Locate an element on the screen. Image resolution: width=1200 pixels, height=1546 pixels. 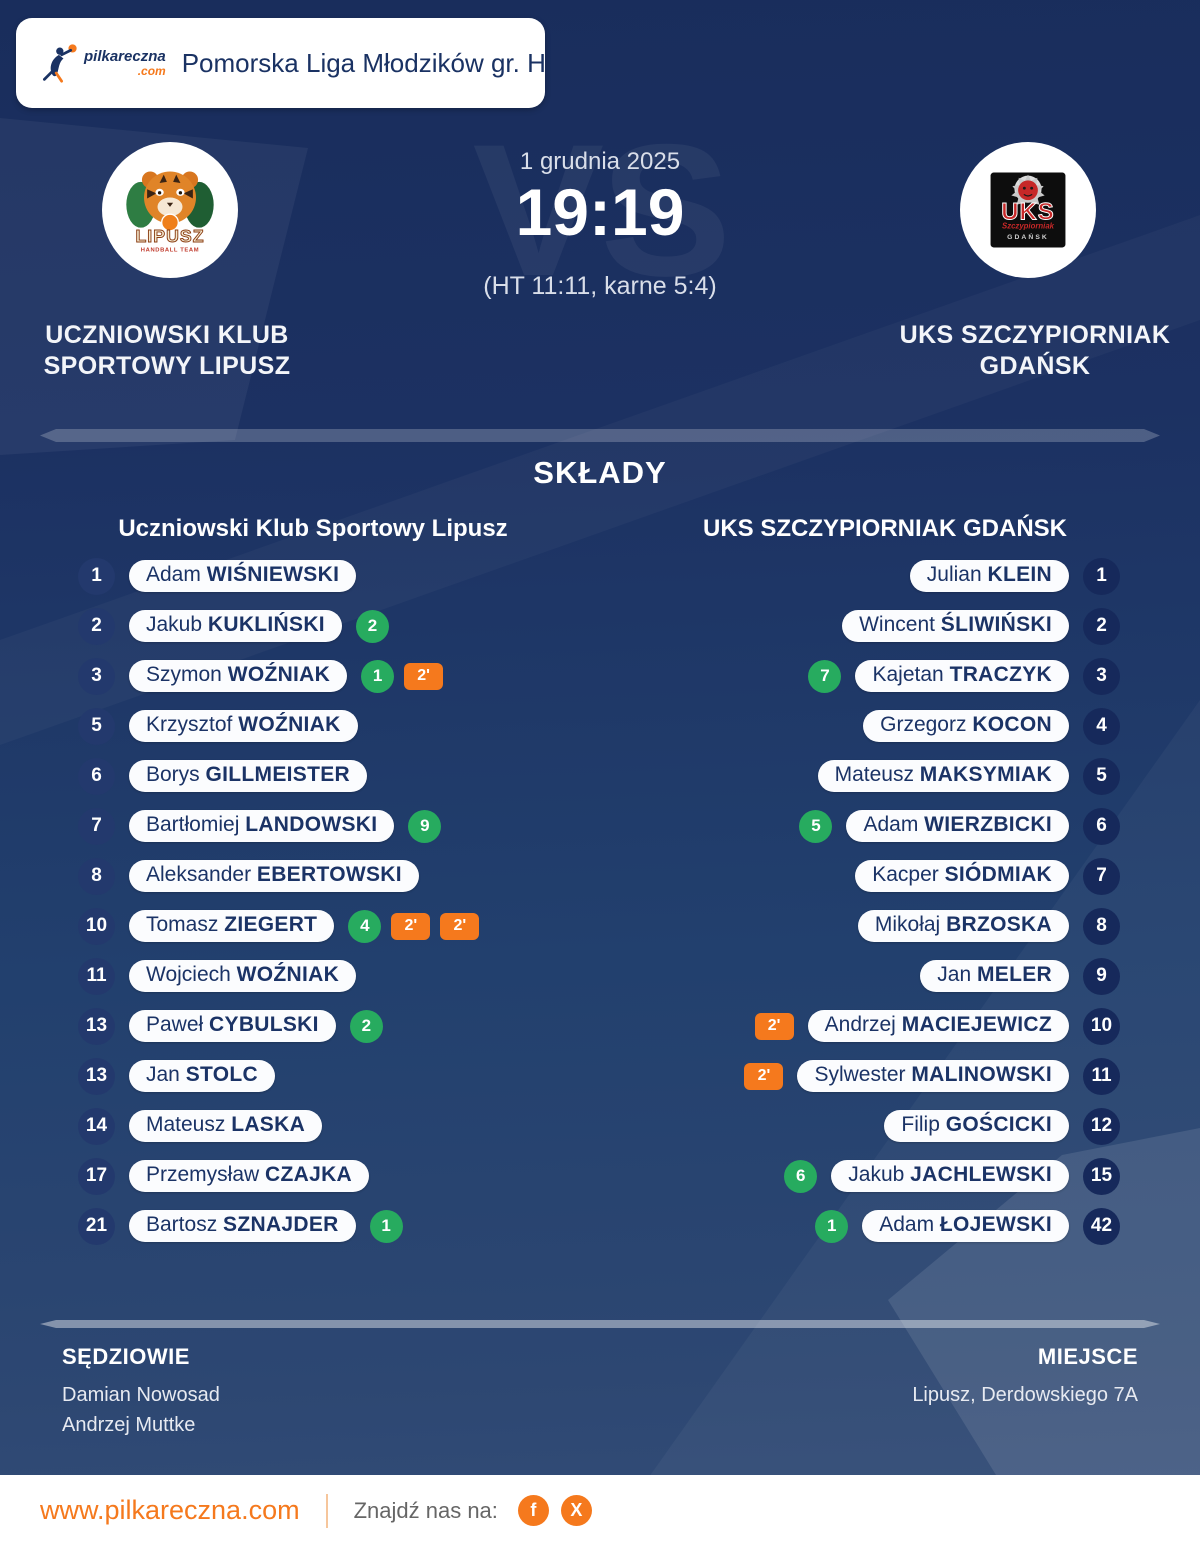
venue-block: MIEJSCE Lipusz, Derdowskiego 7A is located at coordinates (1025, 1392).